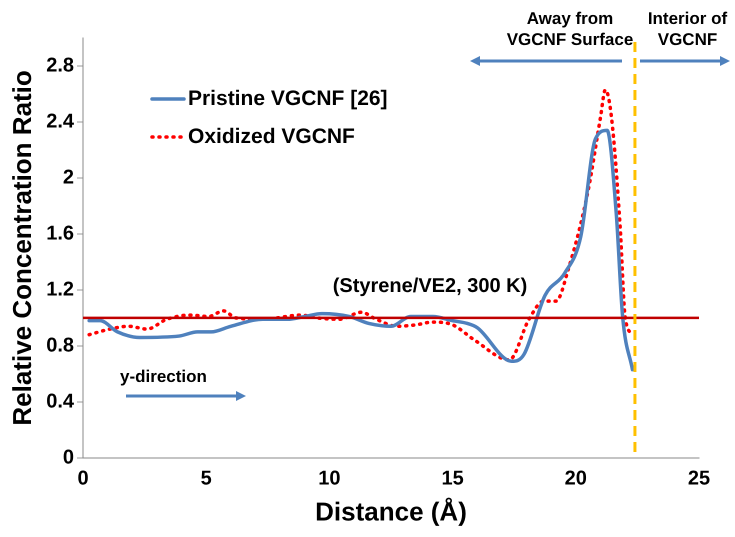 The image size is (735, 537). What do you see at coordinates (68, 457) in the screenshot?
I see `y-tick-label: 0` at bounding box center [68, 457].